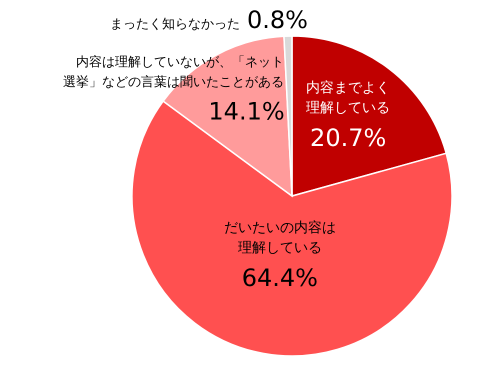 Image resolution: width=500 pixels, height=391 pixels. I want to click on slice-label: まったく知らなかった, so click(175, 24).